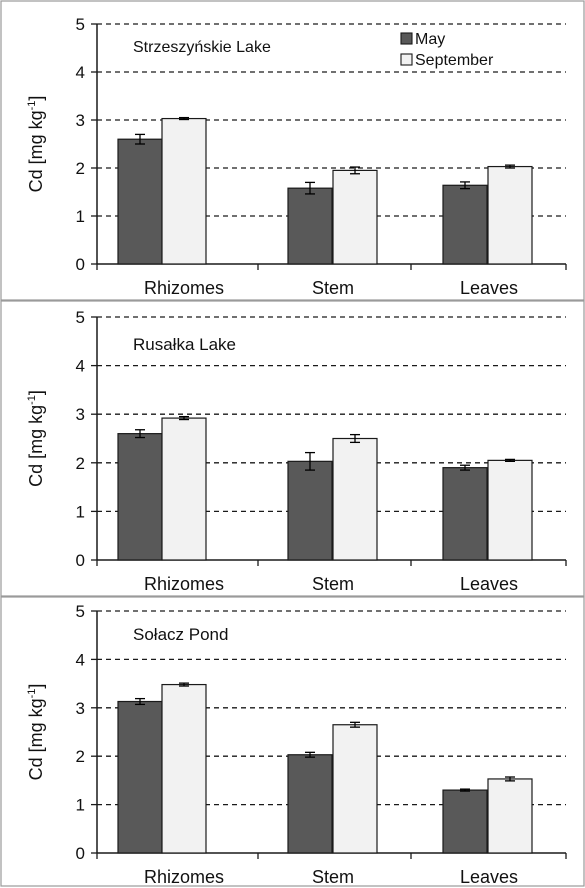 Image resolution: width=585 pixels, height=888 pixels. What do you see at coordinates (454, 60) in the screenshot?
I see `legend-label: September` at bounding box center [454, 60].